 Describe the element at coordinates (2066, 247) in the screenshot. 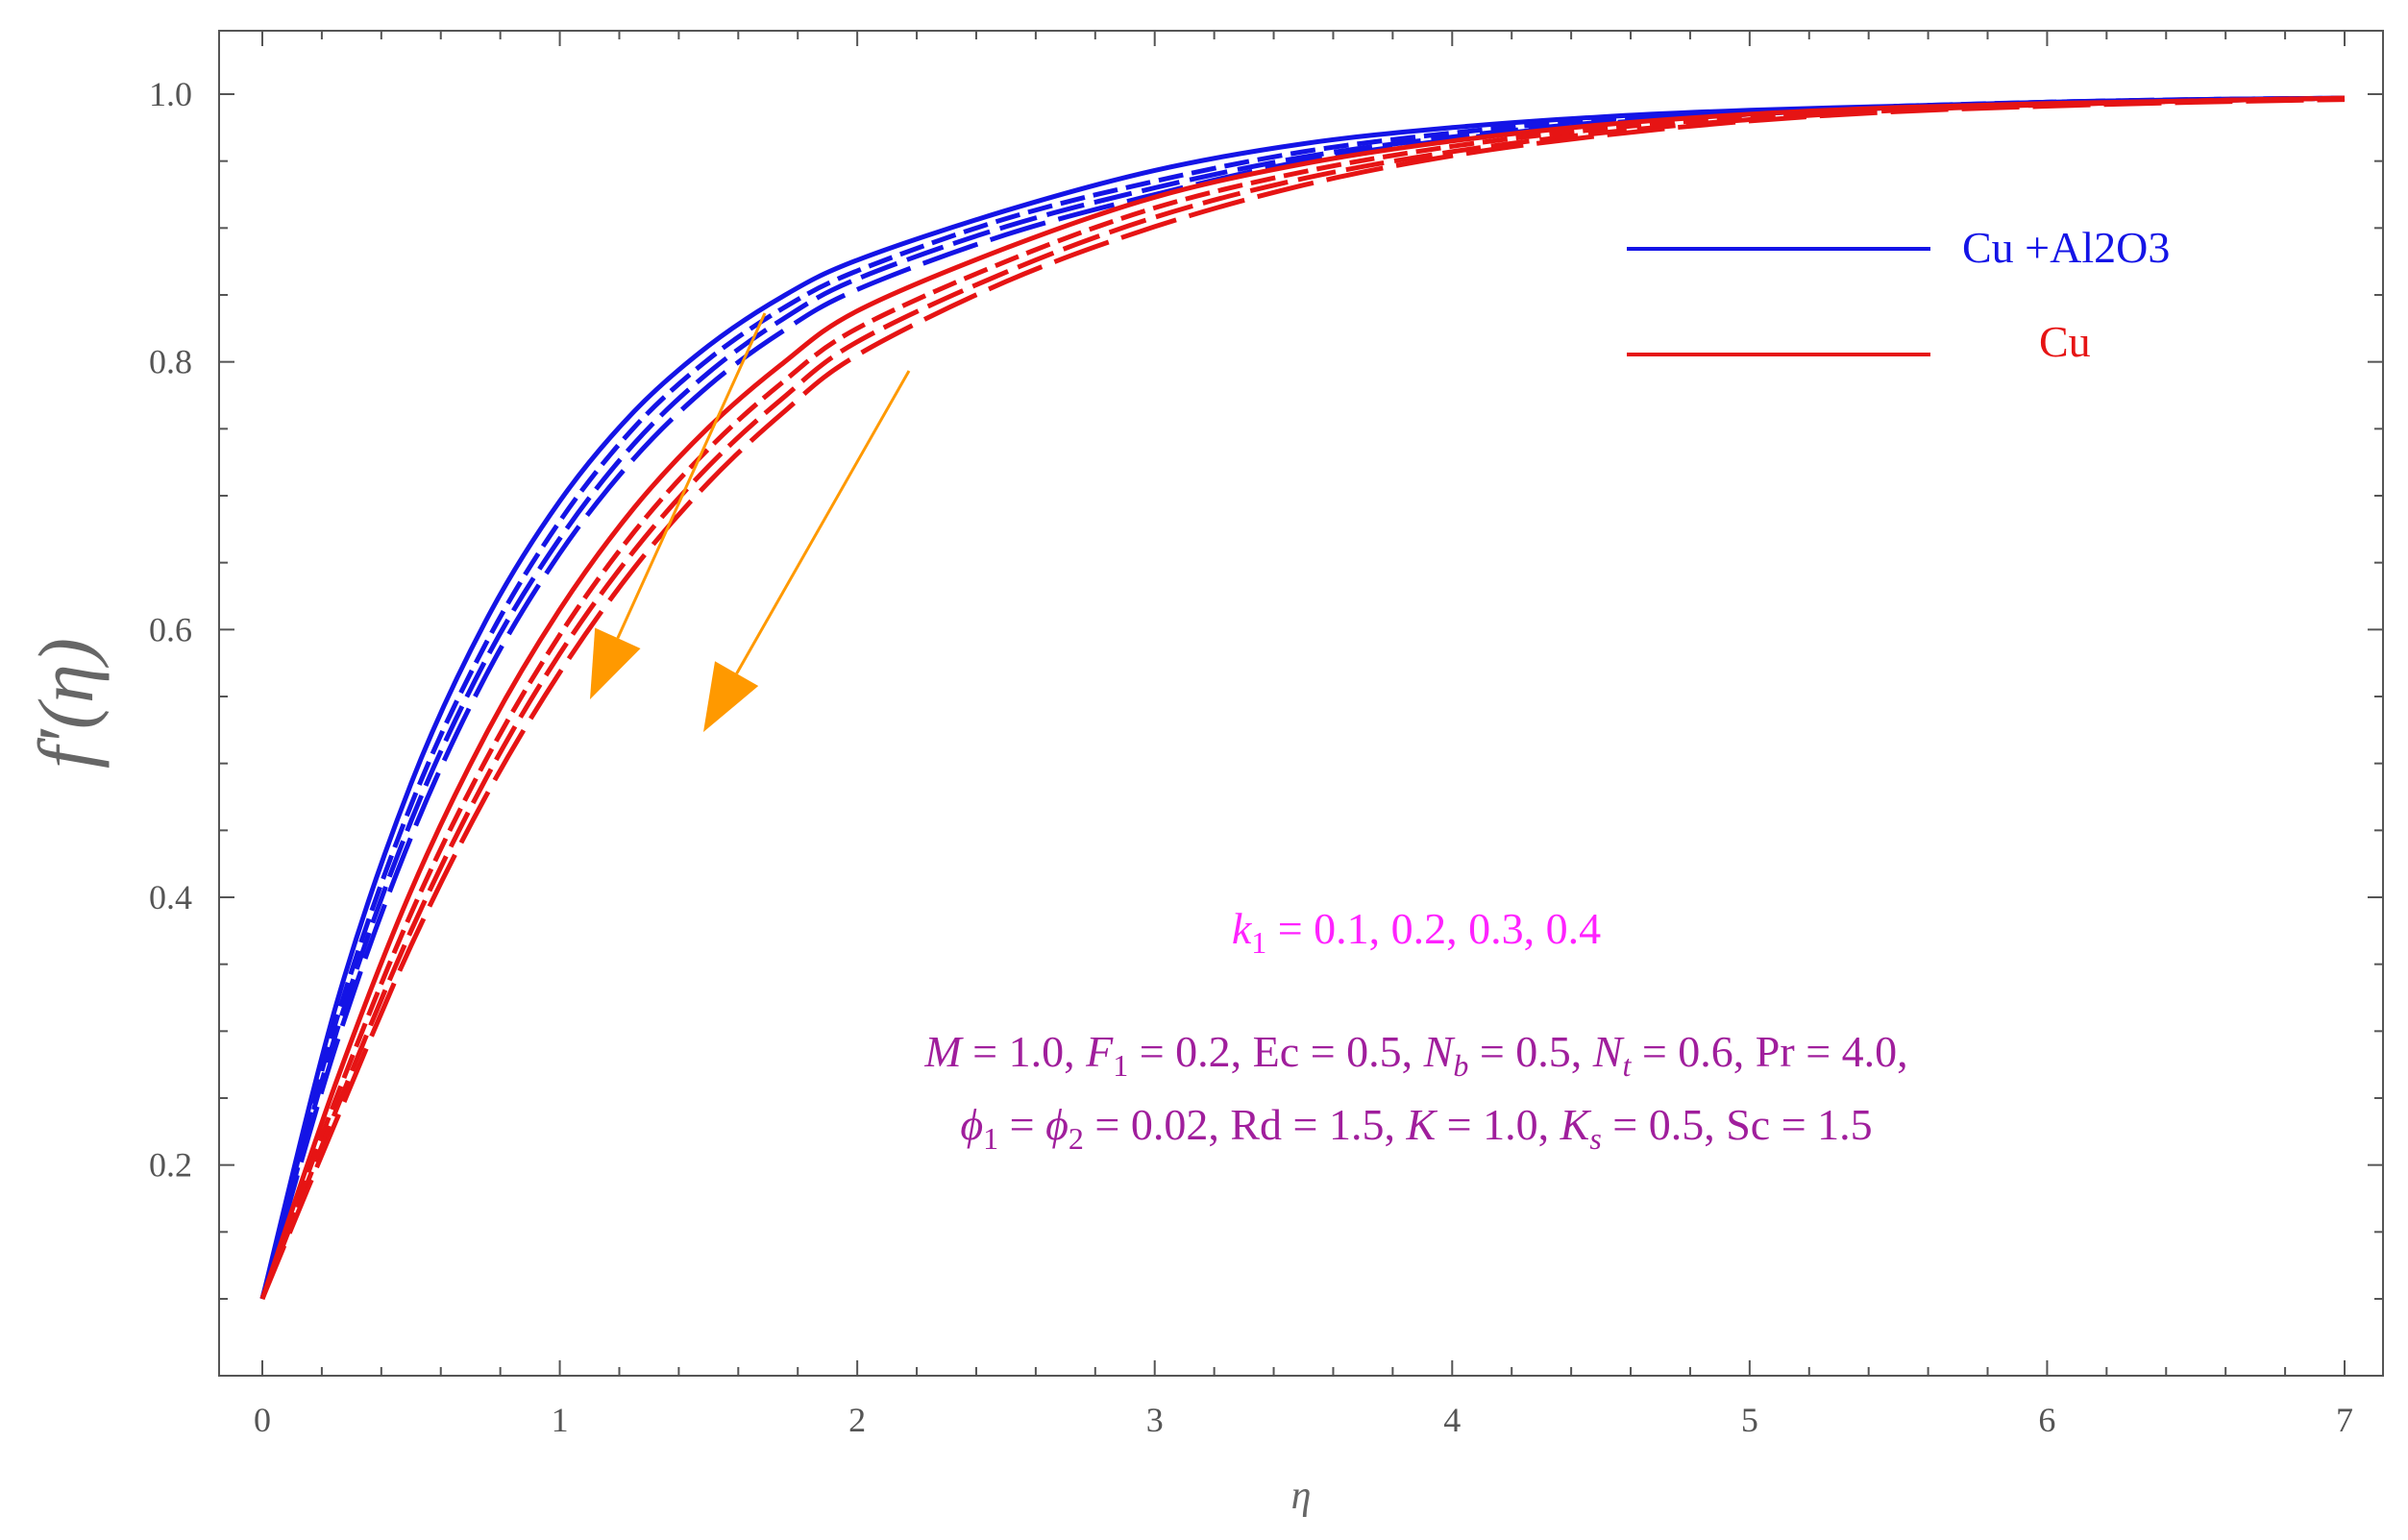

I see `legend-label-cu-al2o3: Cu +Al2O3` at that location.